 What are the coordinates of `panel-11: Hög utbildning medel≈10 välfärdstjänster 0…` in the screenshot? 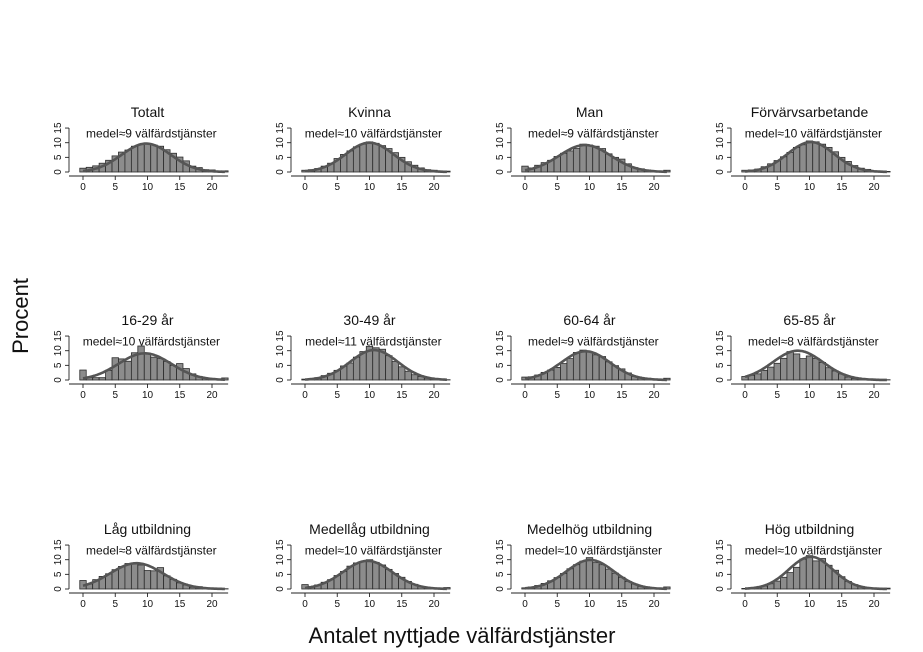 It's located at (803, 565).